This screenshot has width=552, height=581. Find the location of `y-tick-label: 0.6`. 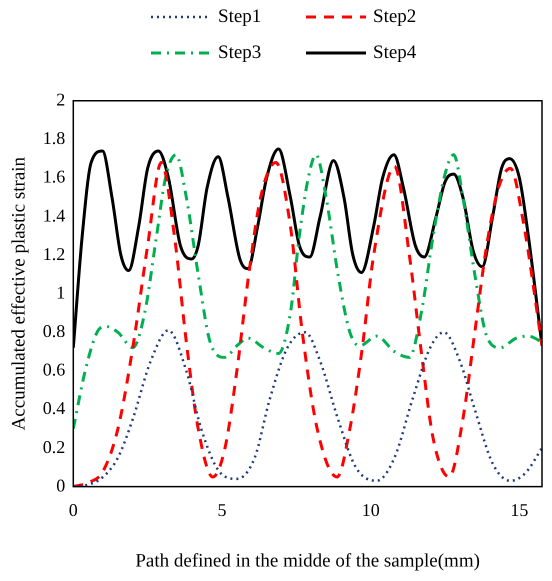

y-tick-label: 0.6 is located at coordinates (54, 370).